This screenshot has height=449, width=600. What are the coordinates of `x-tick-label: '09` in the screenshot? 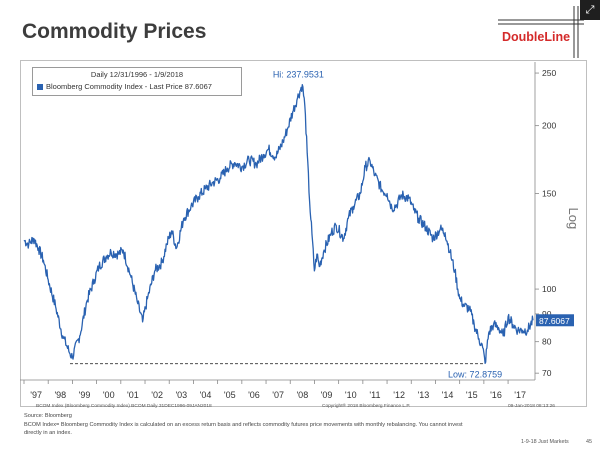 It's located at (327, 395).